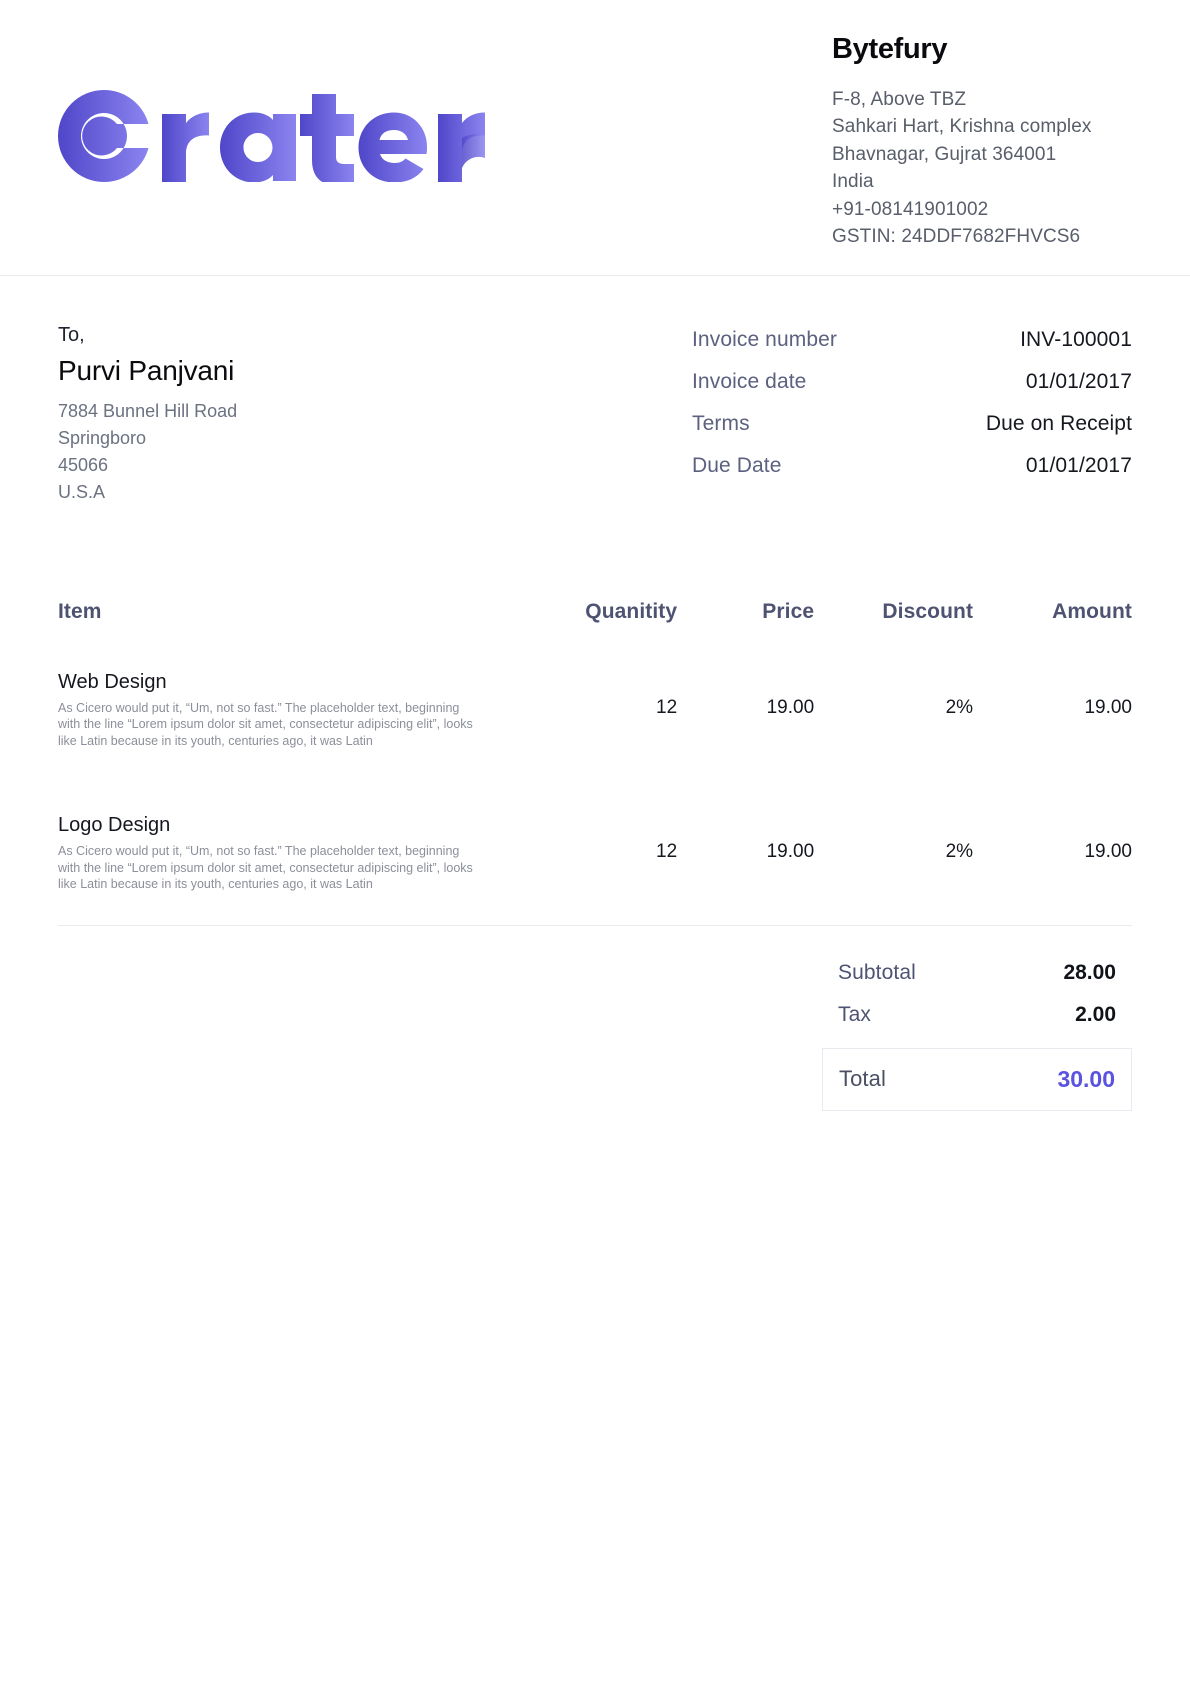 Image resolution: width=1190 pixels, height=1684 pixels. What do you see at coordinates (82, 491) in the screenshot?
I see `customer-address-line: U.S.A` at bounding box center [82, 491].